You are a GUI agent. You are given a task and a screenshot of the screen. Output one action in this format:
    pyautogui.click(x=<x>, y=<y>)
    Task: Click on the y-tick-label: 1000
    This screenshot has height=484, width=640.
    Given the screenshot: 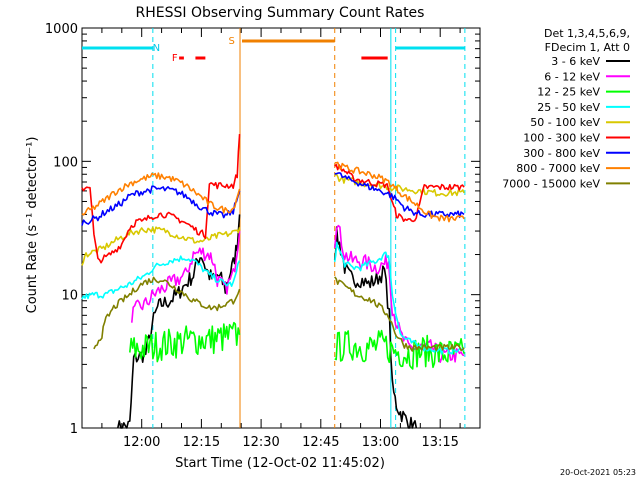 What is the action you would take?
    pyautogui.click(x=61, y=29)
    